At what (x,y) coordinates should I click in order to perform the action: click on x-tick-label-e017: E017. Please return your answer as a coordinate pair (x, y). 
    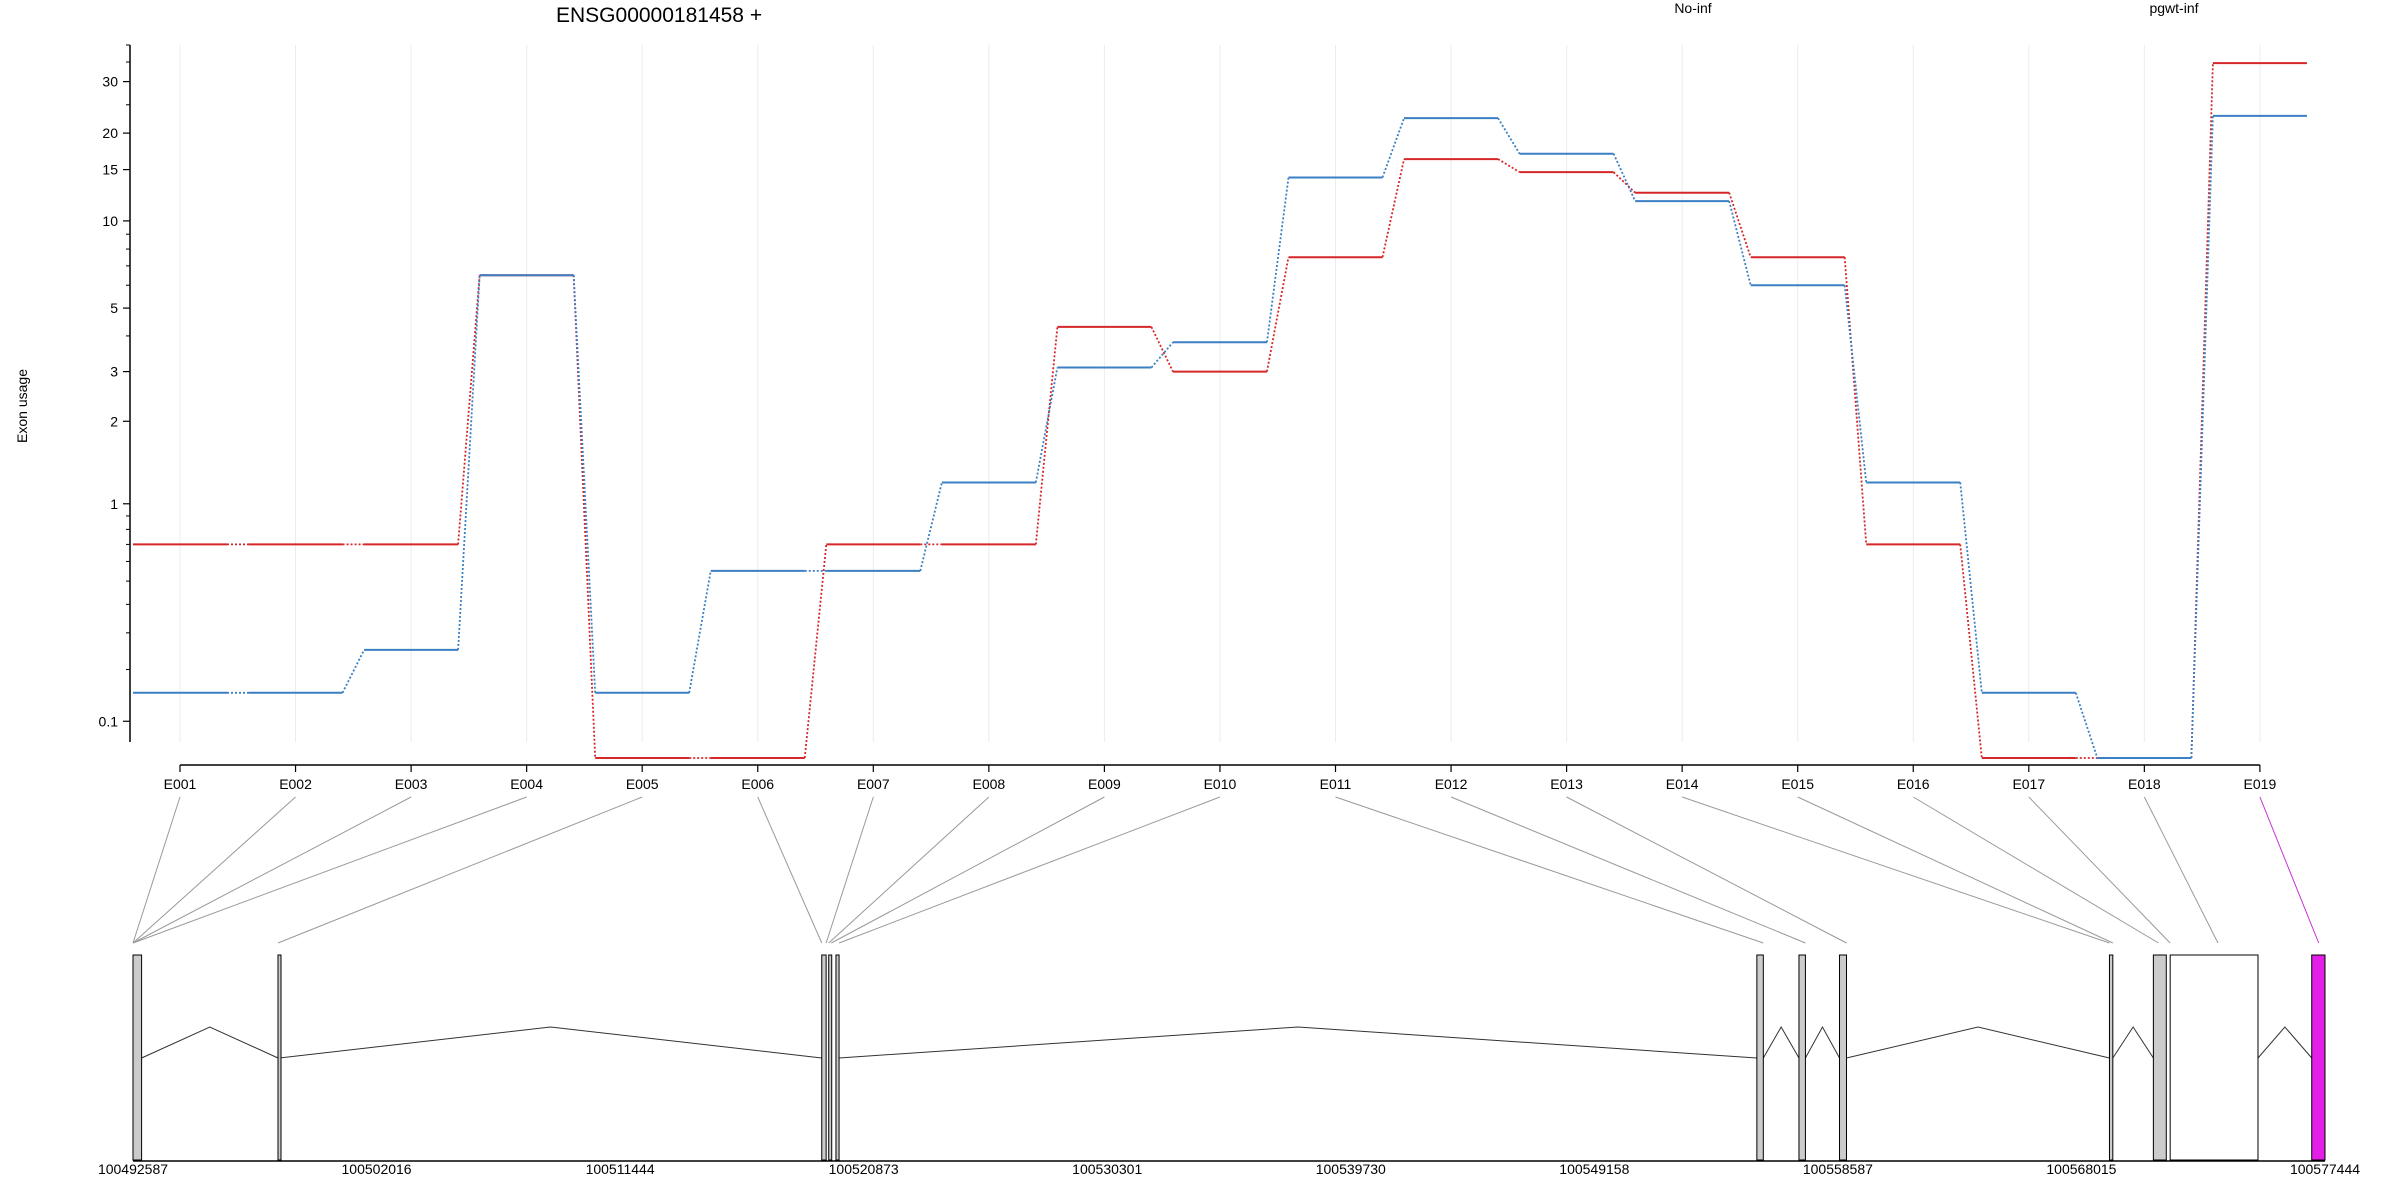
    Looking at the image, I should click on (2028, 784).